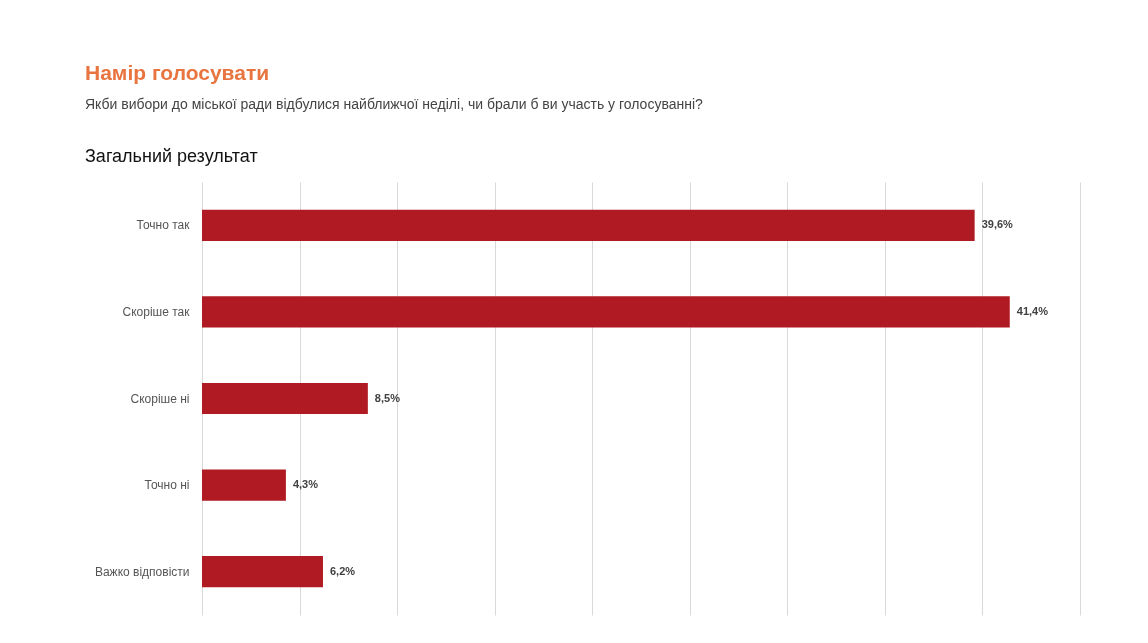 Image resolution: width=1148 pixels, height=643 pixels. I want to click on y-tick-label: Точно так, so click(163, 225).